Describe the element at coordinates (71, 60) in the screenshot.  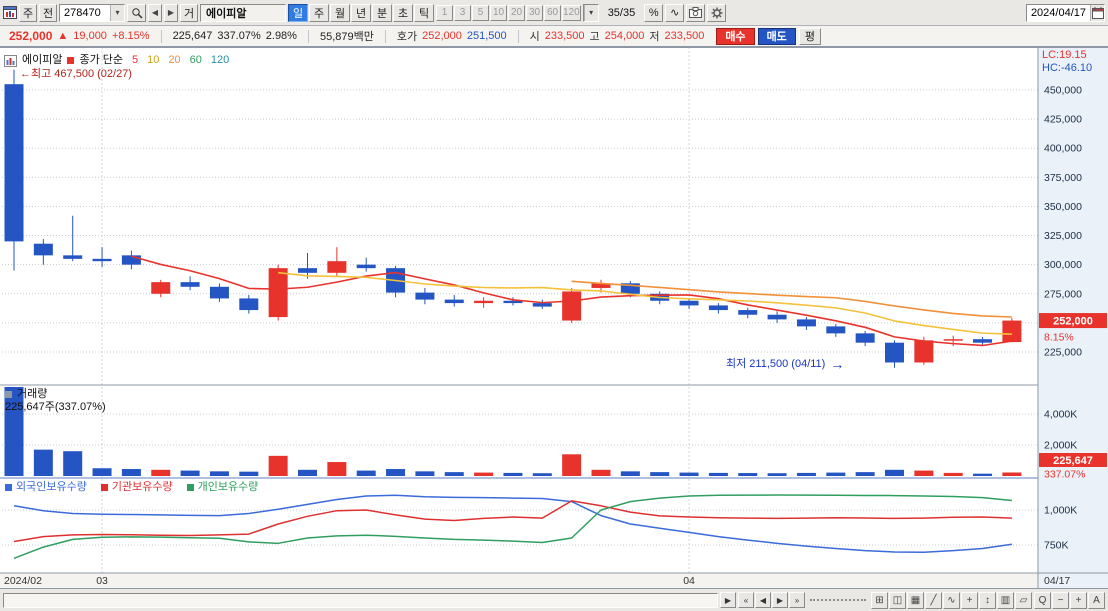
I see `ma-legend-square` at that location.